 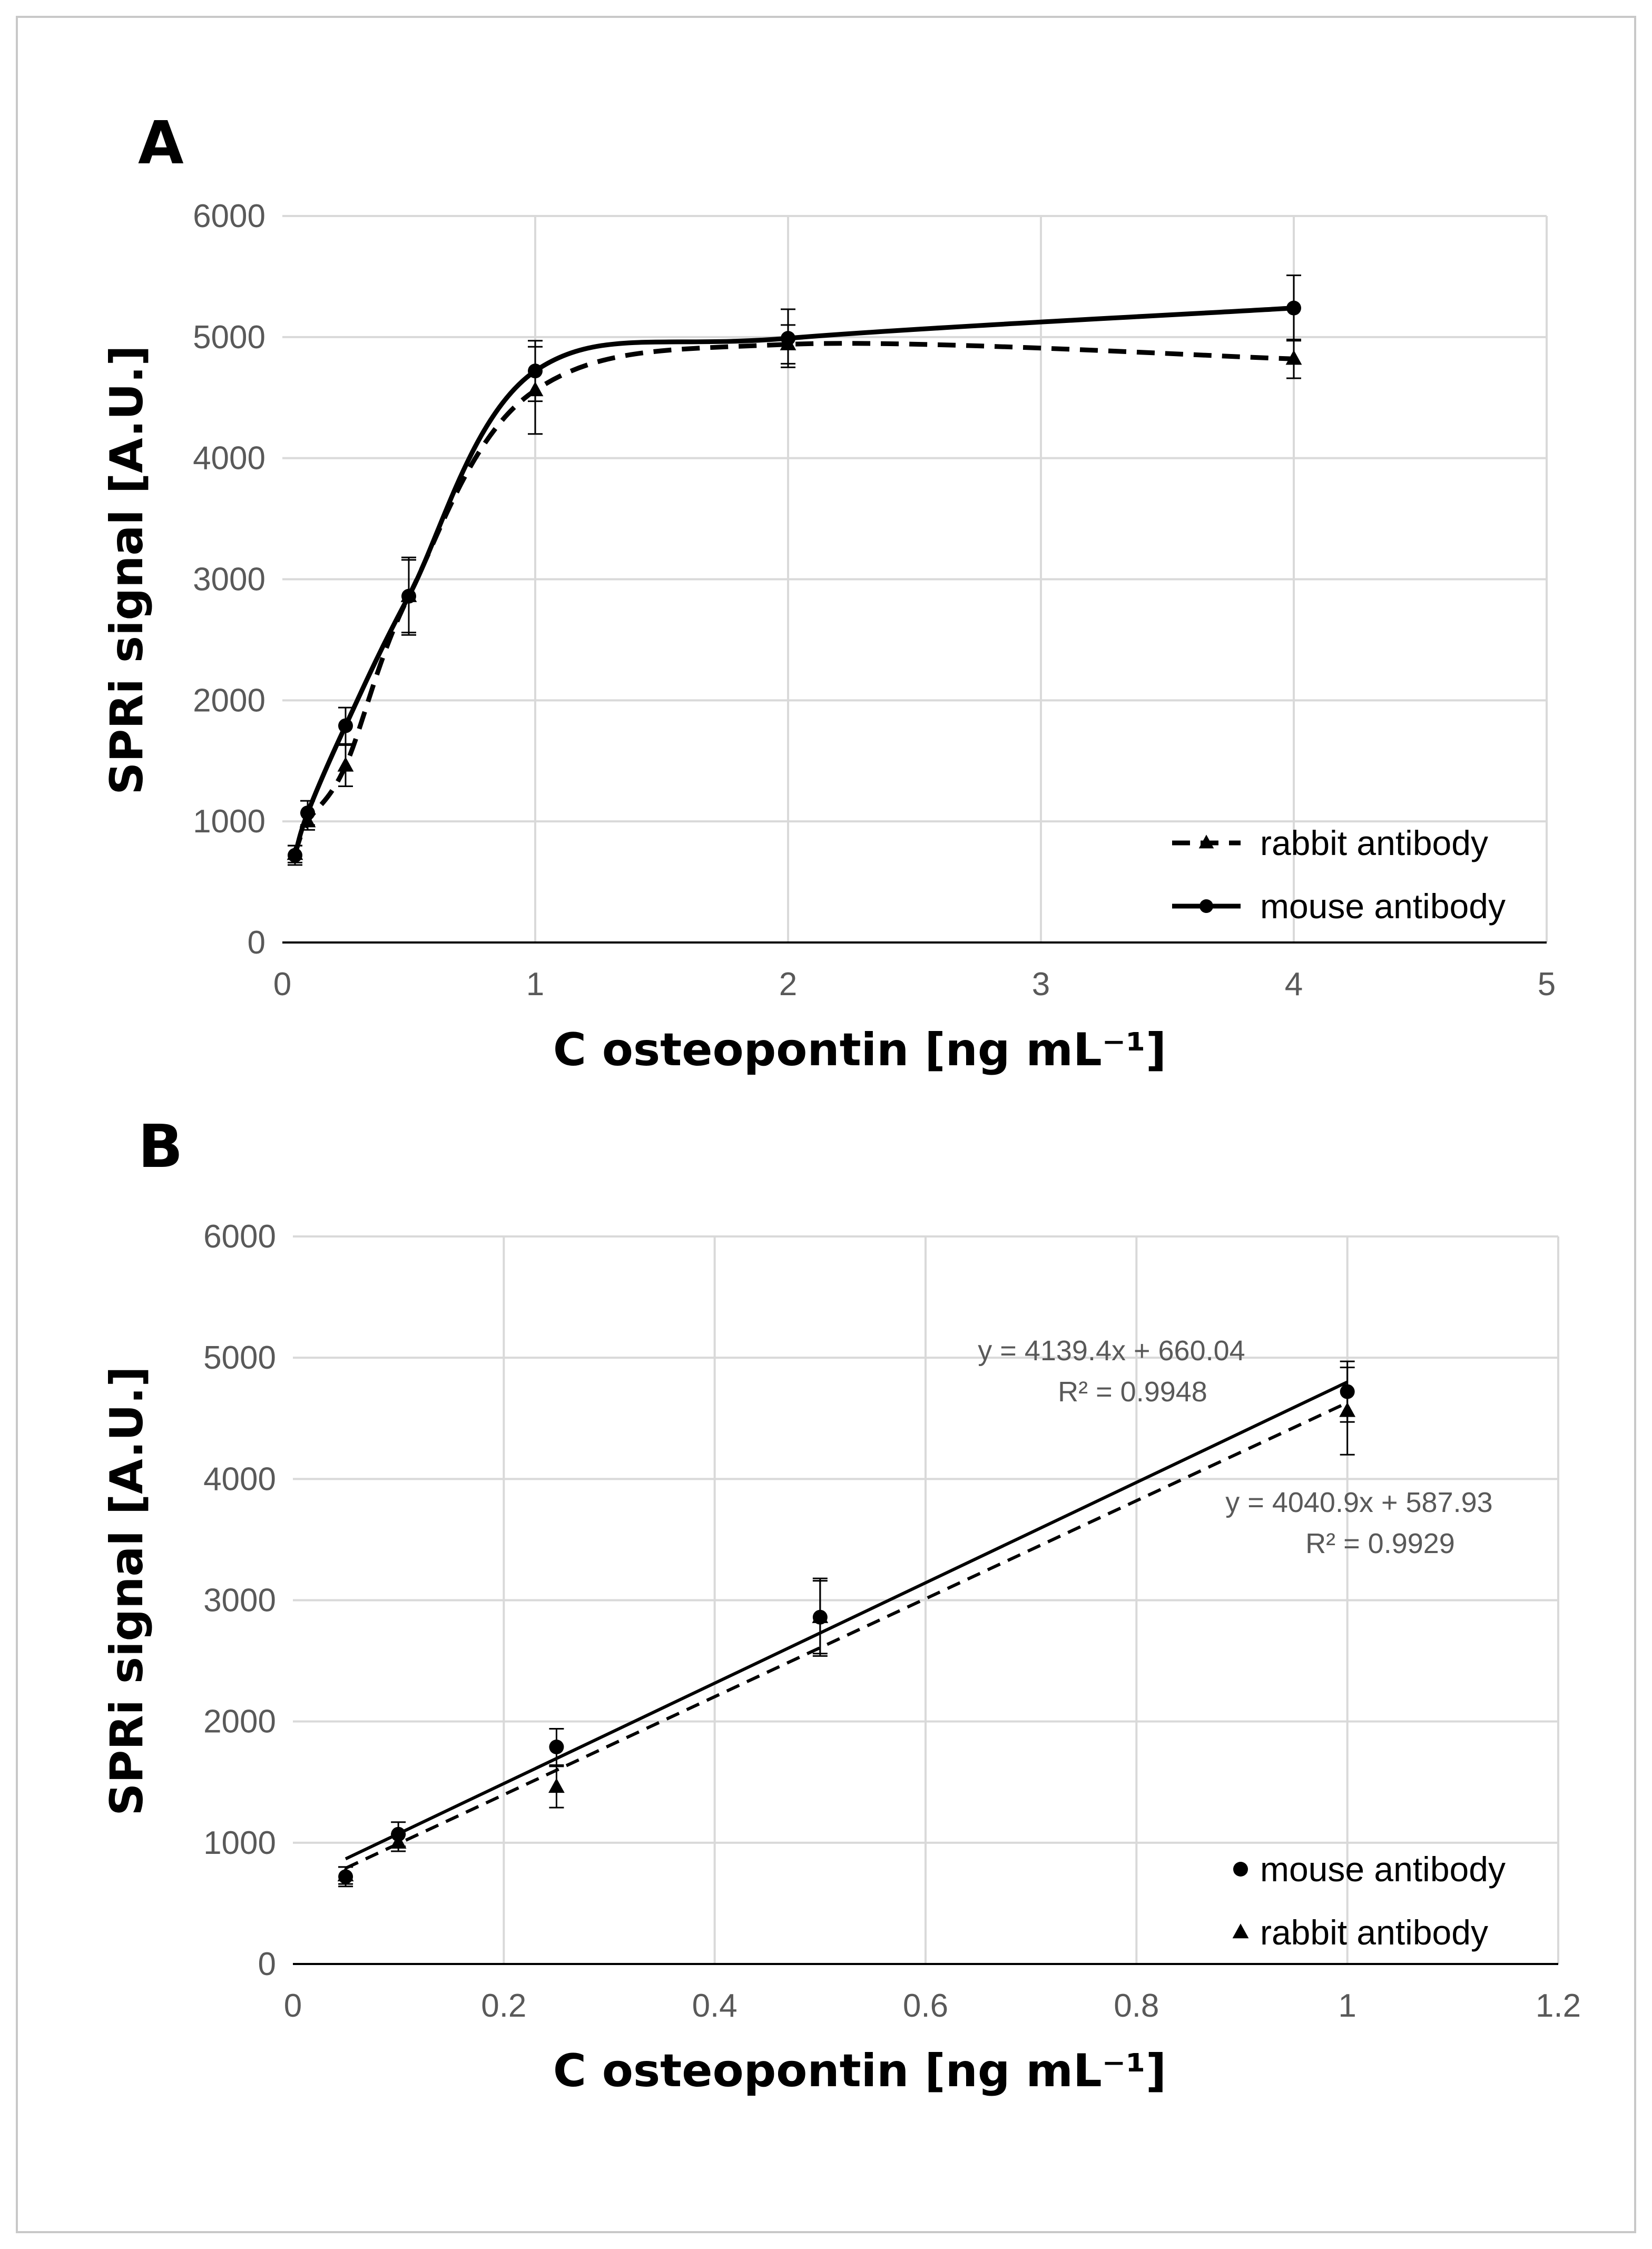 I want to click on panel-b-trendline-r2: R² = 0.9948, so click(x=1132, y=1392).